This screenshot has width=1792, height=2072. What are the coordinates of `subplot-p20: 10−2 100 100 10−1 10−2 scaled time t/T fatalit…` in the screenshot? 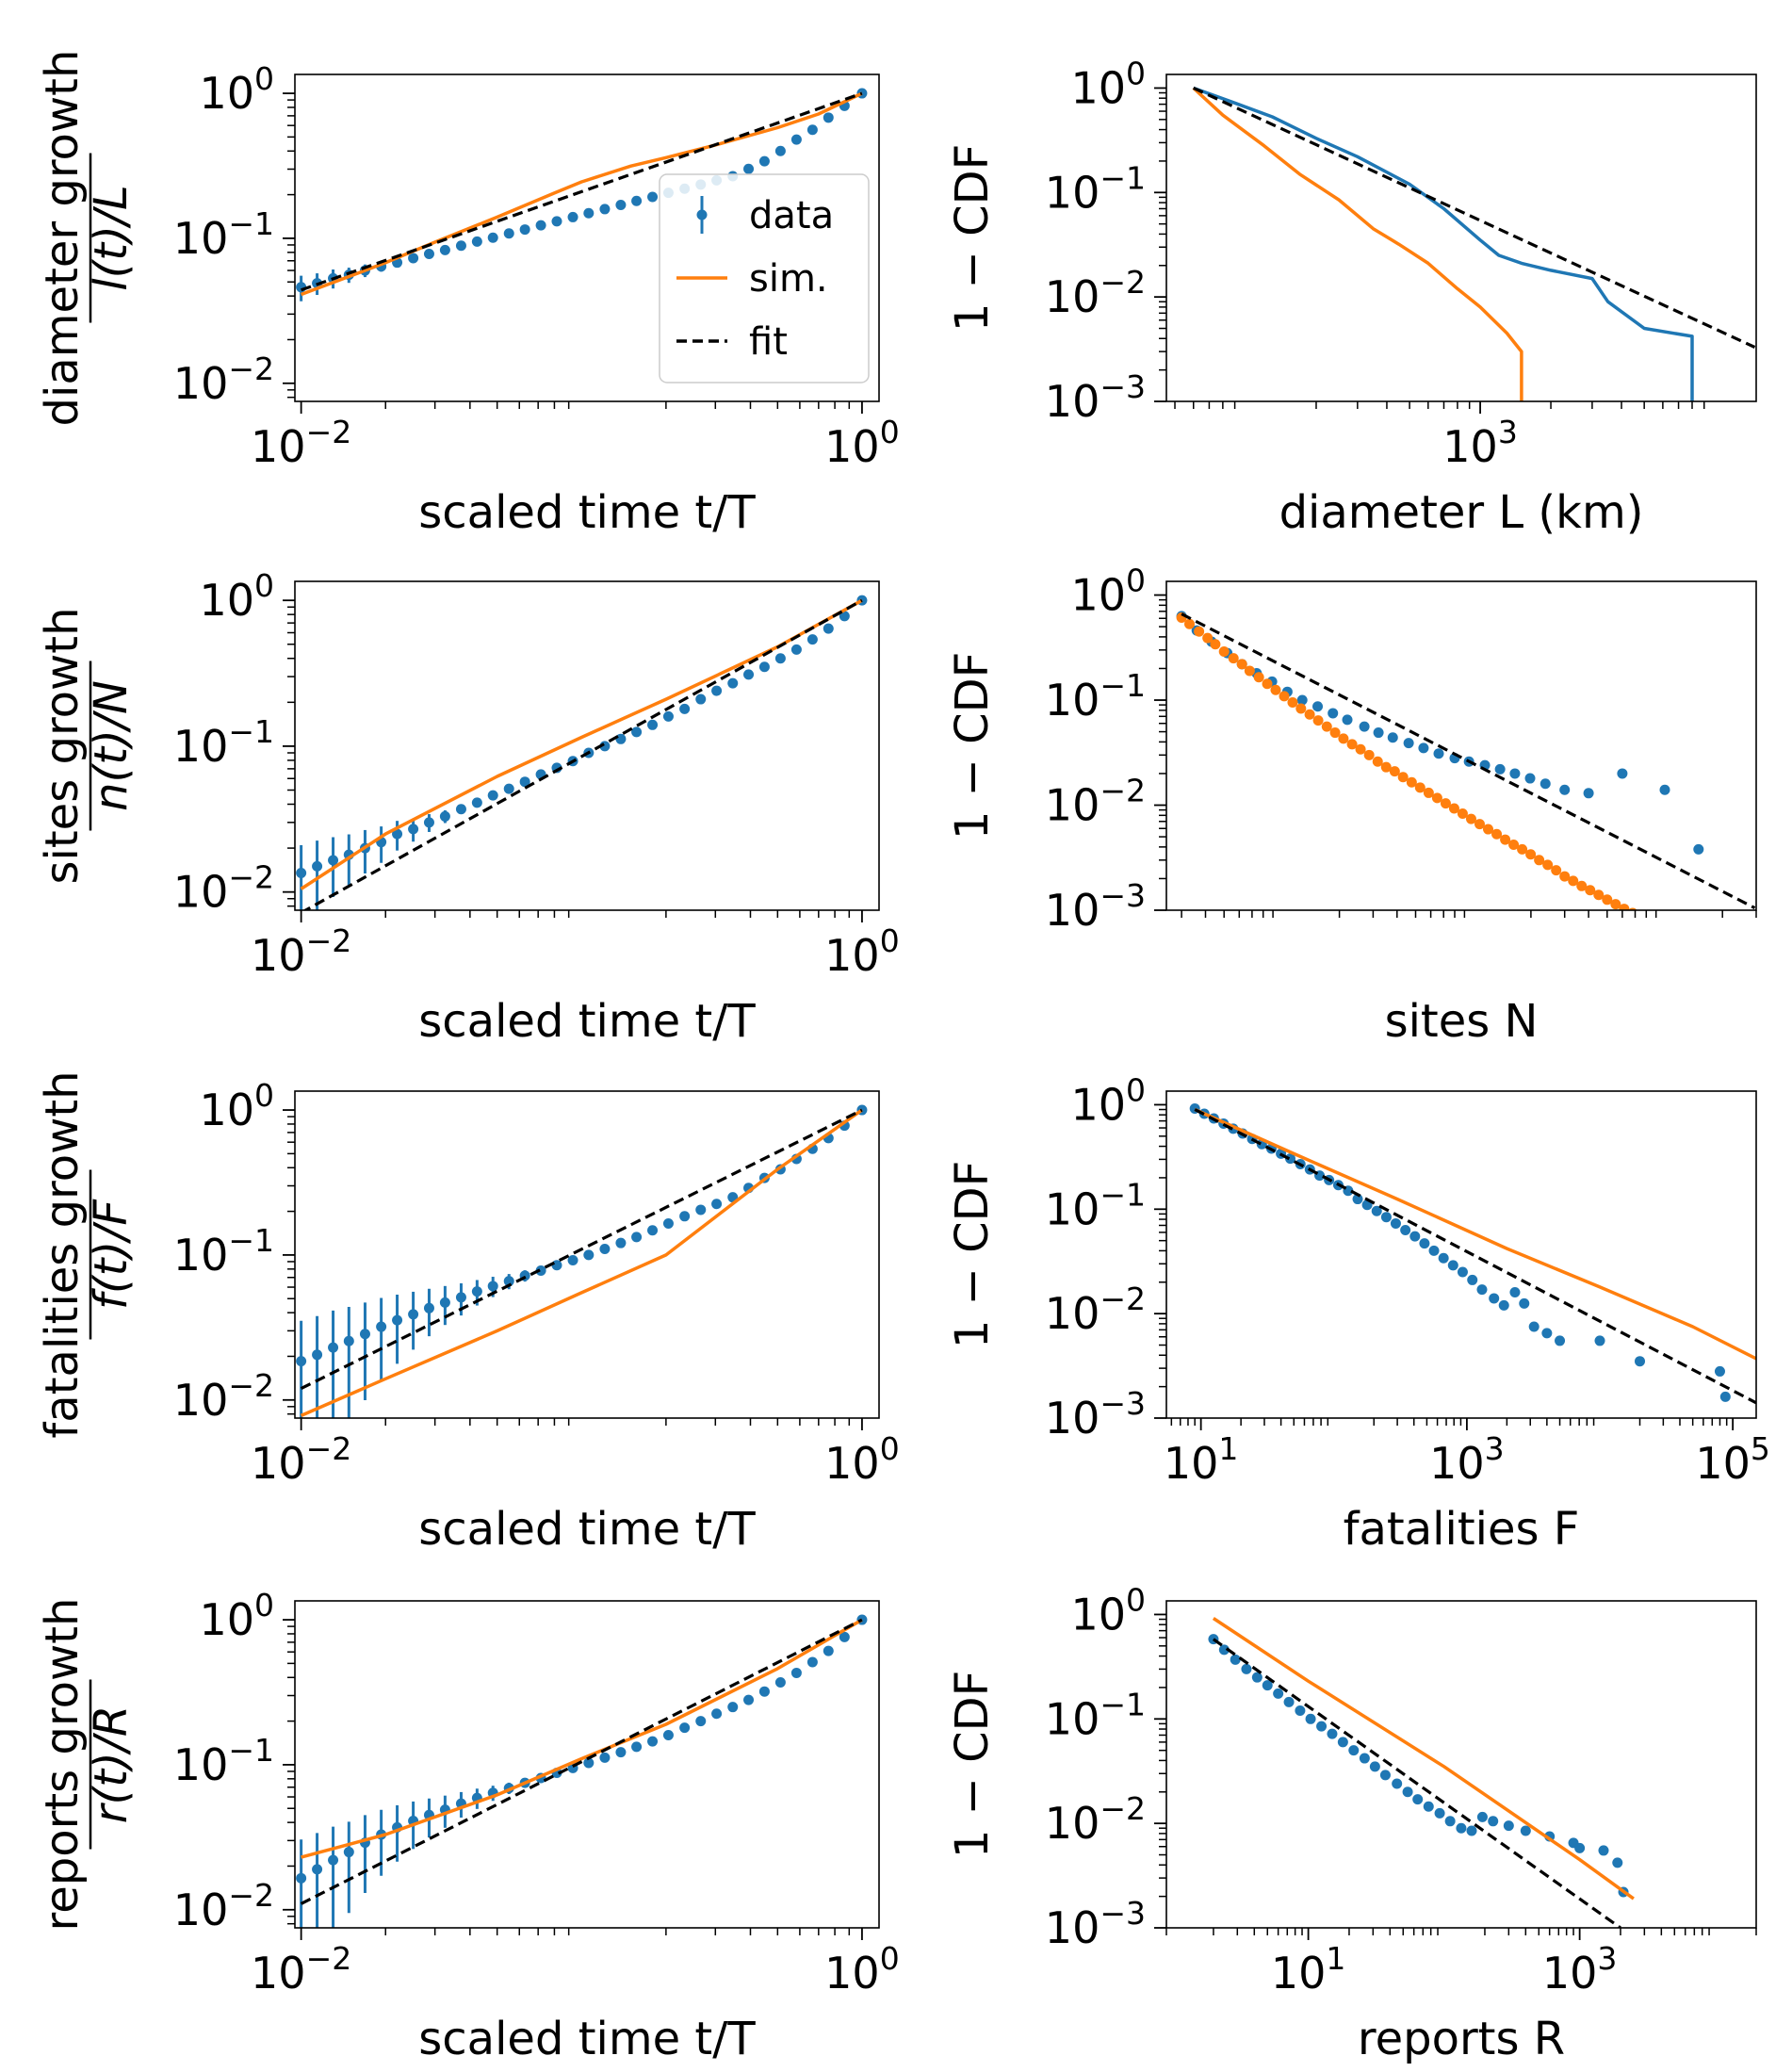 It's located at (468, 1313).